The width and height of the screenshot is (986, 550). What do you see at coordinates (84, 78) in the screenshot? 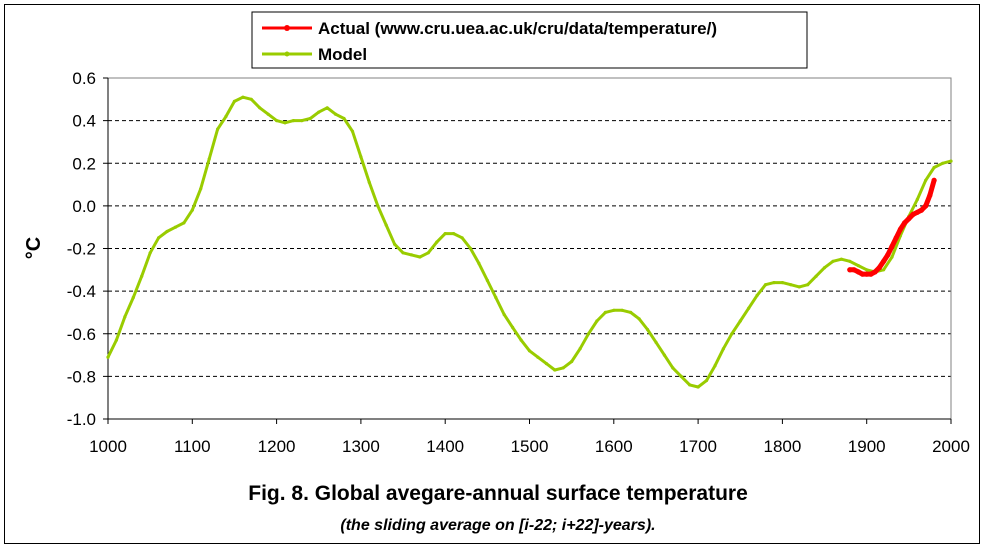
I see `y-tick-label: 0.6` at bounding box center [84, 78].